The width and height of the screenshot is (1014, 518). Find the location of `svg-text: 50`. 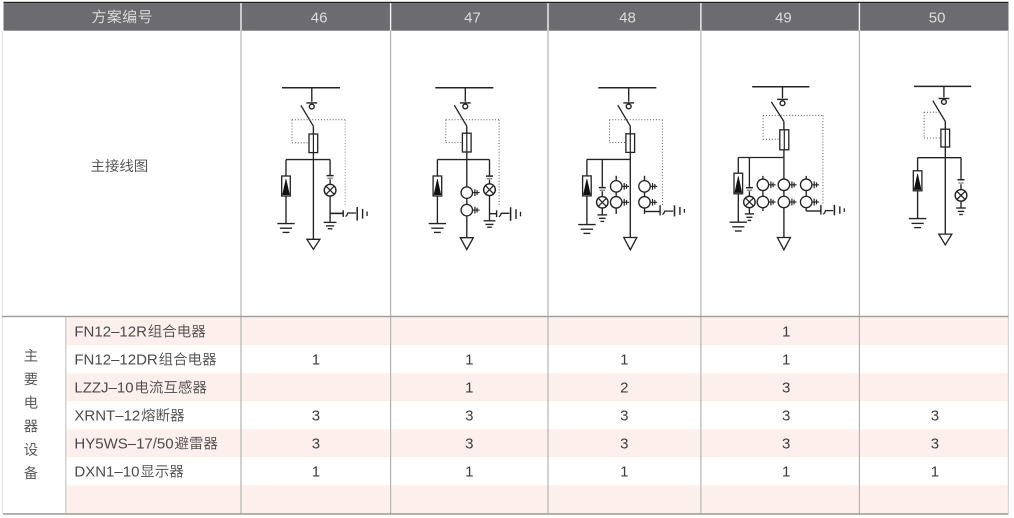

svg-text: 50 is located at coordinates (937, 17).